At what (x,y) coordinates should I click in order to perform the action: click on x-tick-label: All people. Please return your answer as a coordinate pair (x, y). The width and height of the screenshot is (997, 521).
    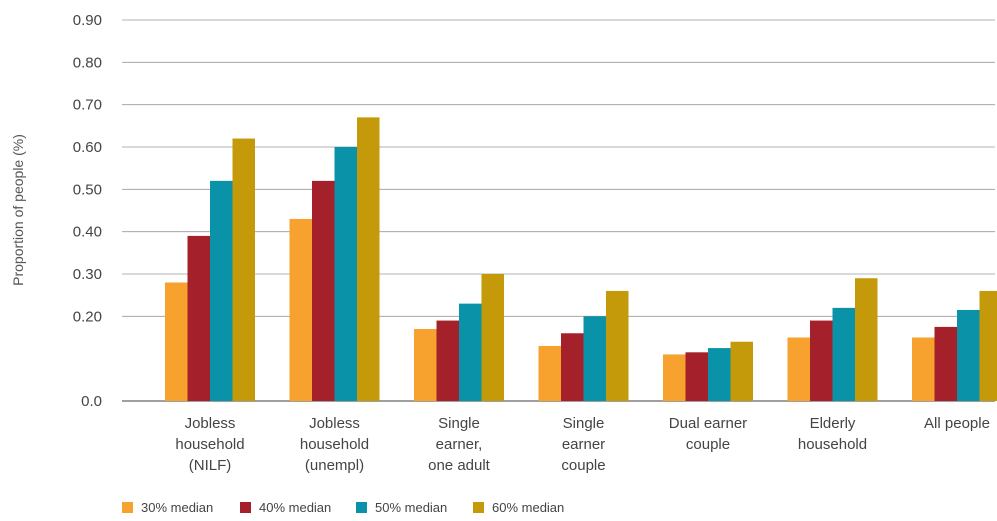
    Looking at the image, I should click on (957, 423).